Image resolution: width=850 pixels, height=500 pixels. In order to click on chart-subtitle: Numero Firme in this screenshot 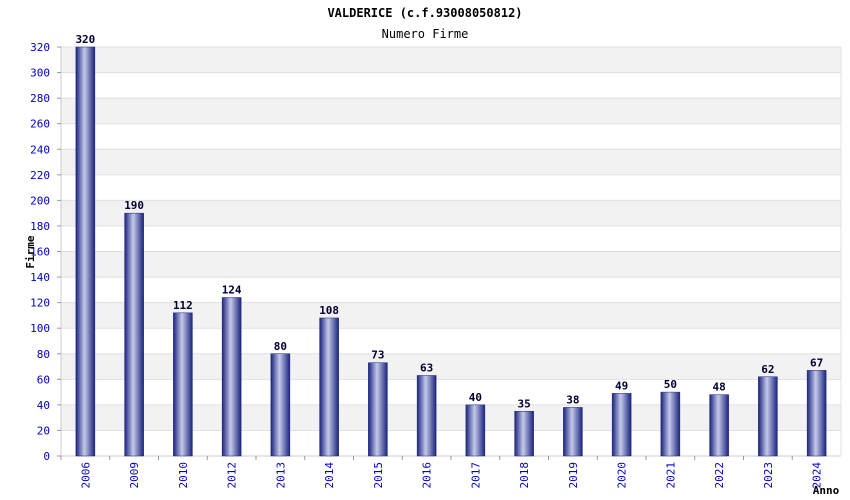, I will do `click(425, 34)`.